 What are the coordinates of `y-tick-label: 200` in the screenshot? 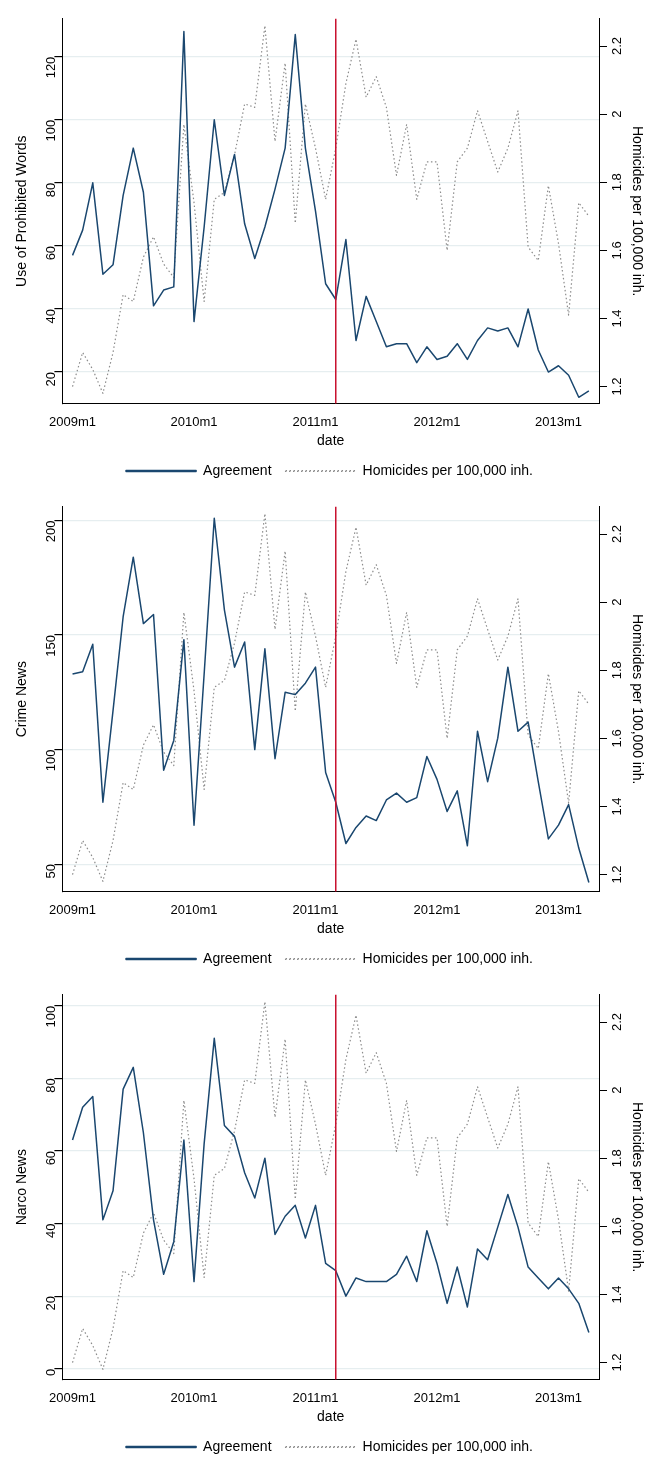 It's located at (50, 531).